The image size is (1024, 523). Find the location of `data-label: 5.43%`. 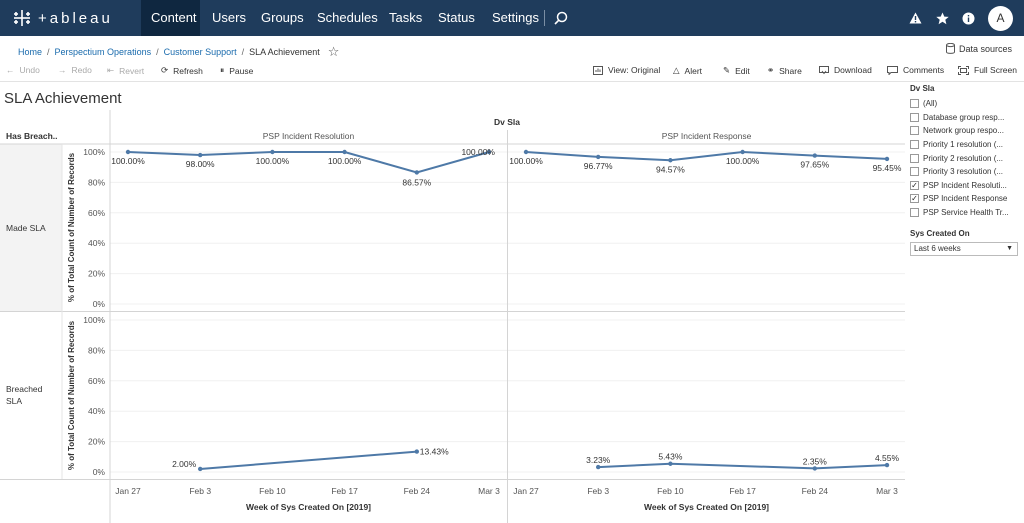

data-label: 5.43% is located at coordinates (670, 457).